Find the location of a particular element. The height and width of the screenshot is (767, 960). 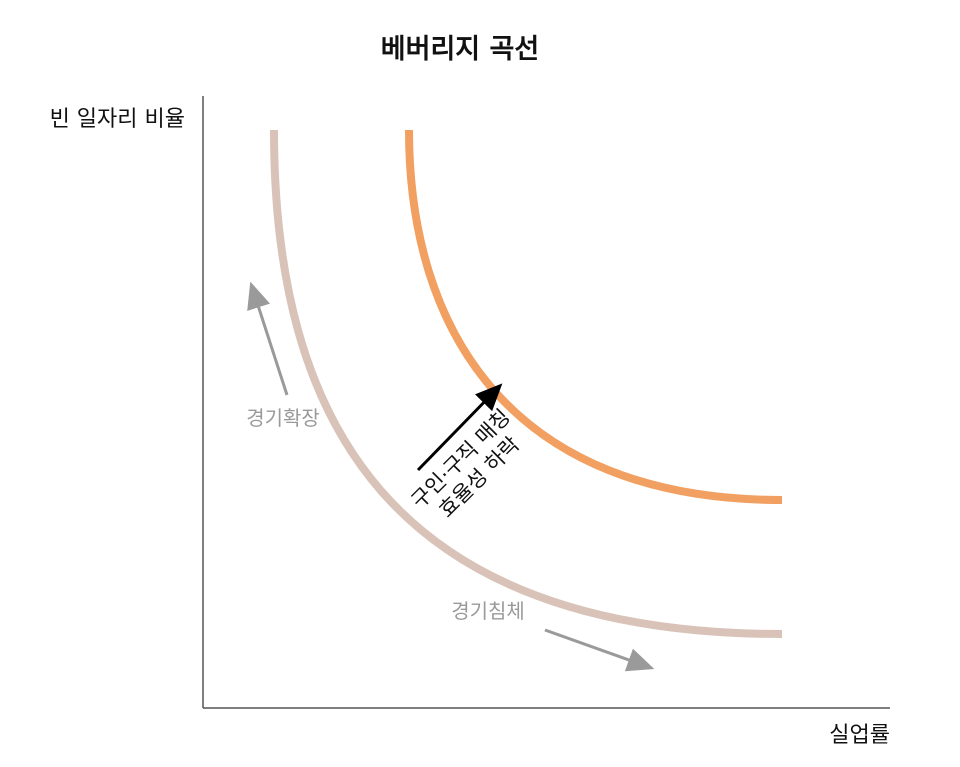

shift-label: 구인·구직 매칭 효율성 하락 is located at coordinates (466, 464).